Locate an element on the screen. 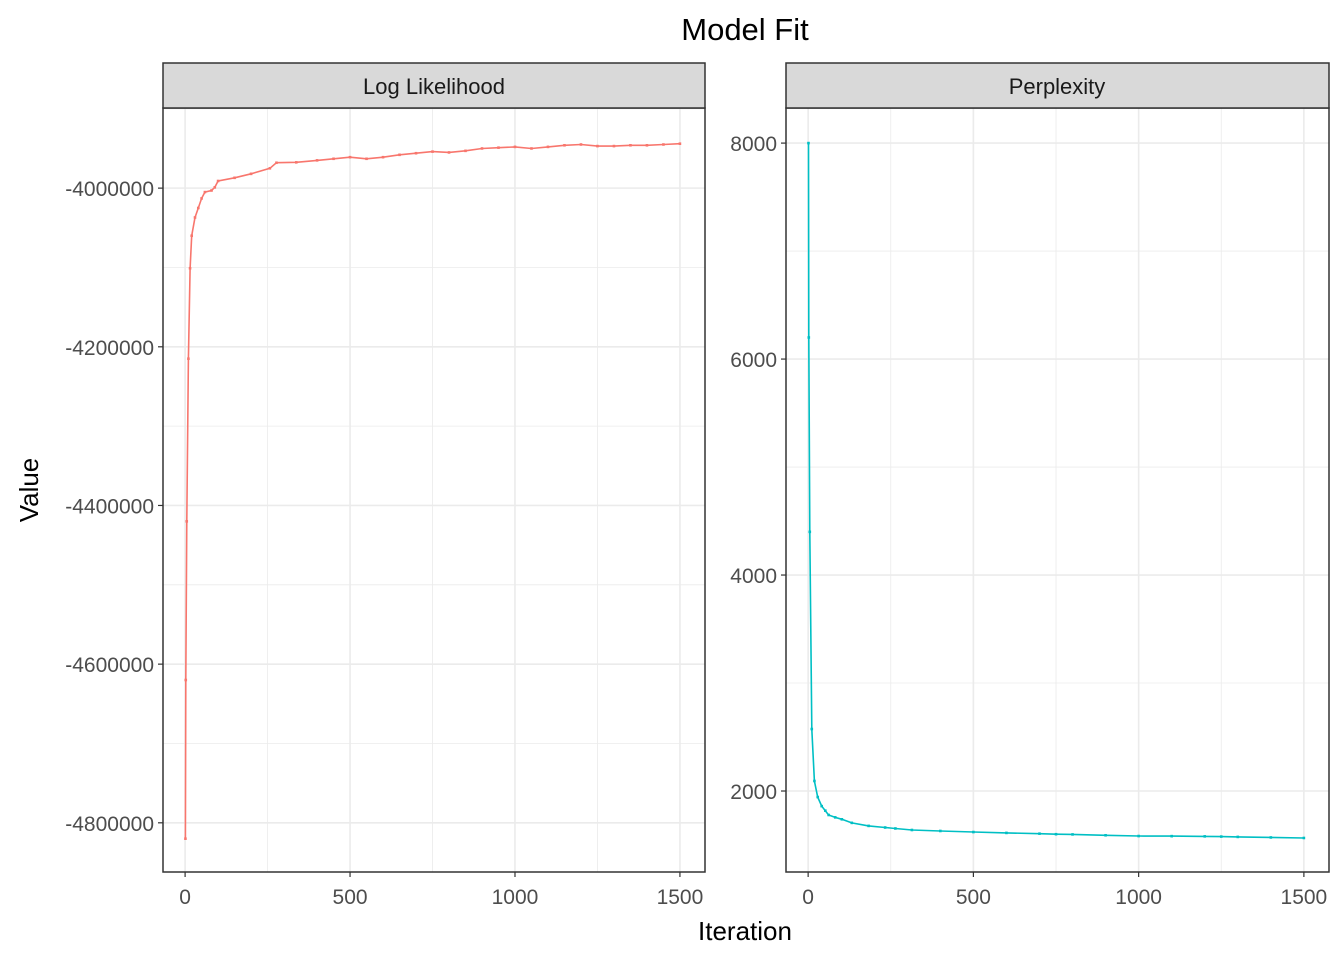 This screenshot has height=965, width=1344. y-tick-label: 8000 is located at coordinates (753, 144).